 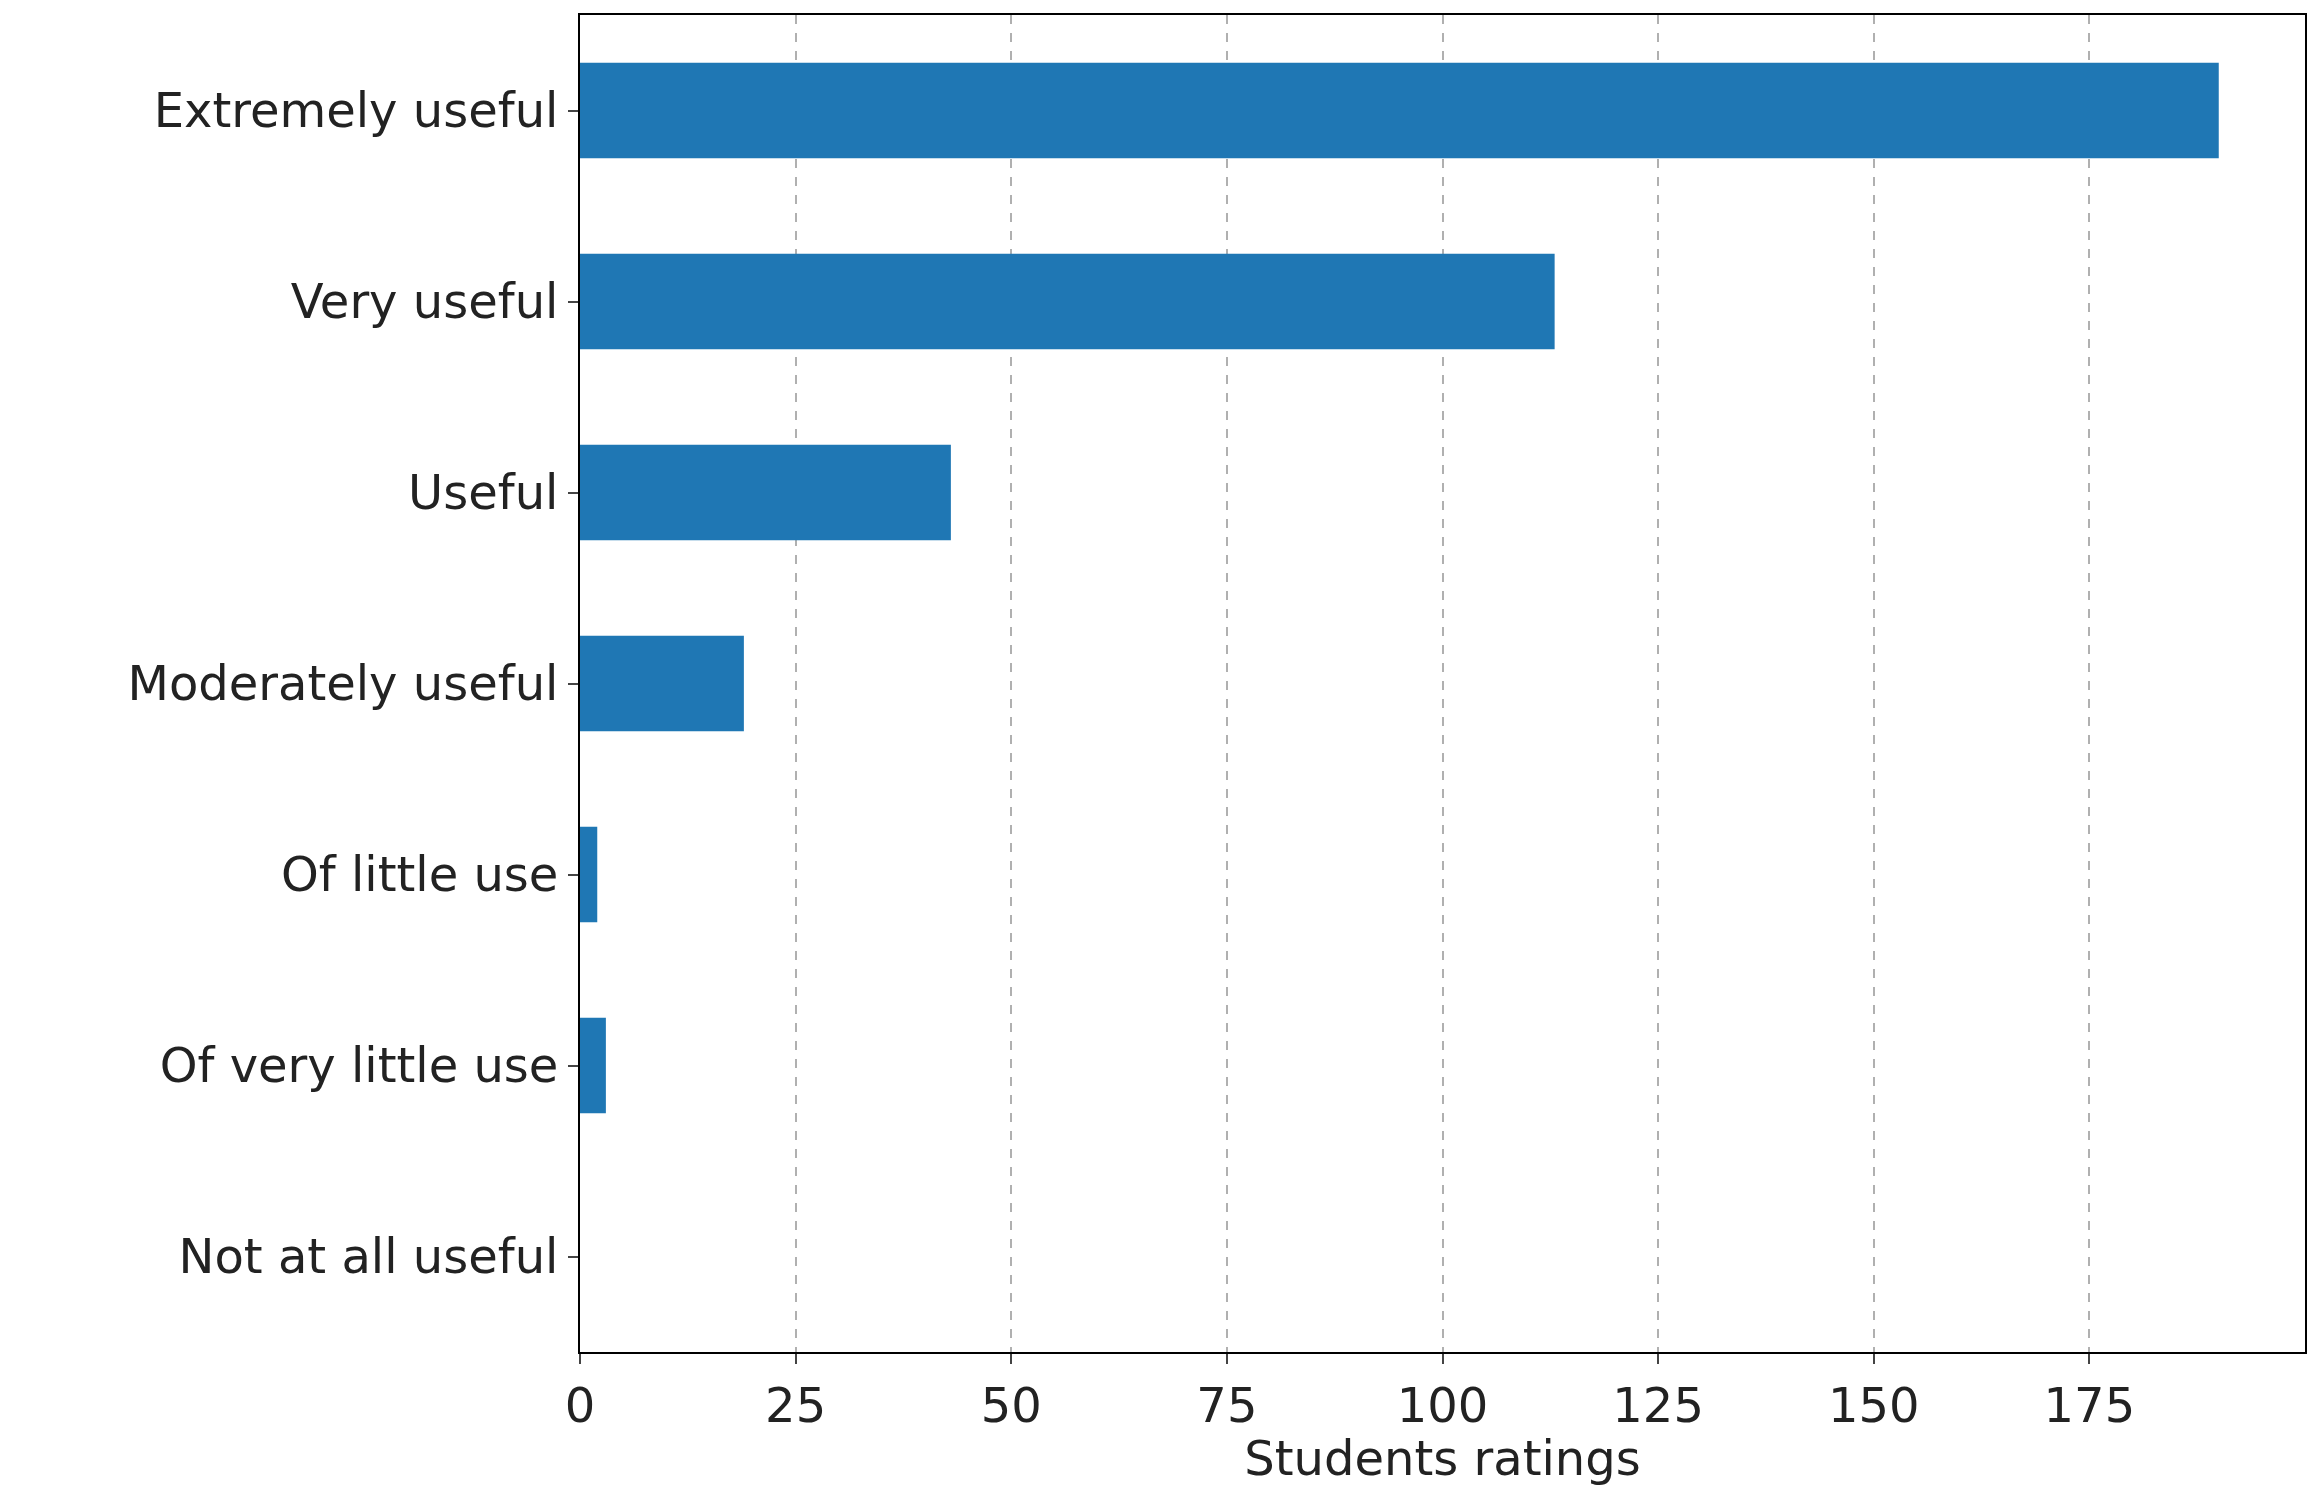 I want to click on y-tick-label: Of little use, so click(x=420, y=874).